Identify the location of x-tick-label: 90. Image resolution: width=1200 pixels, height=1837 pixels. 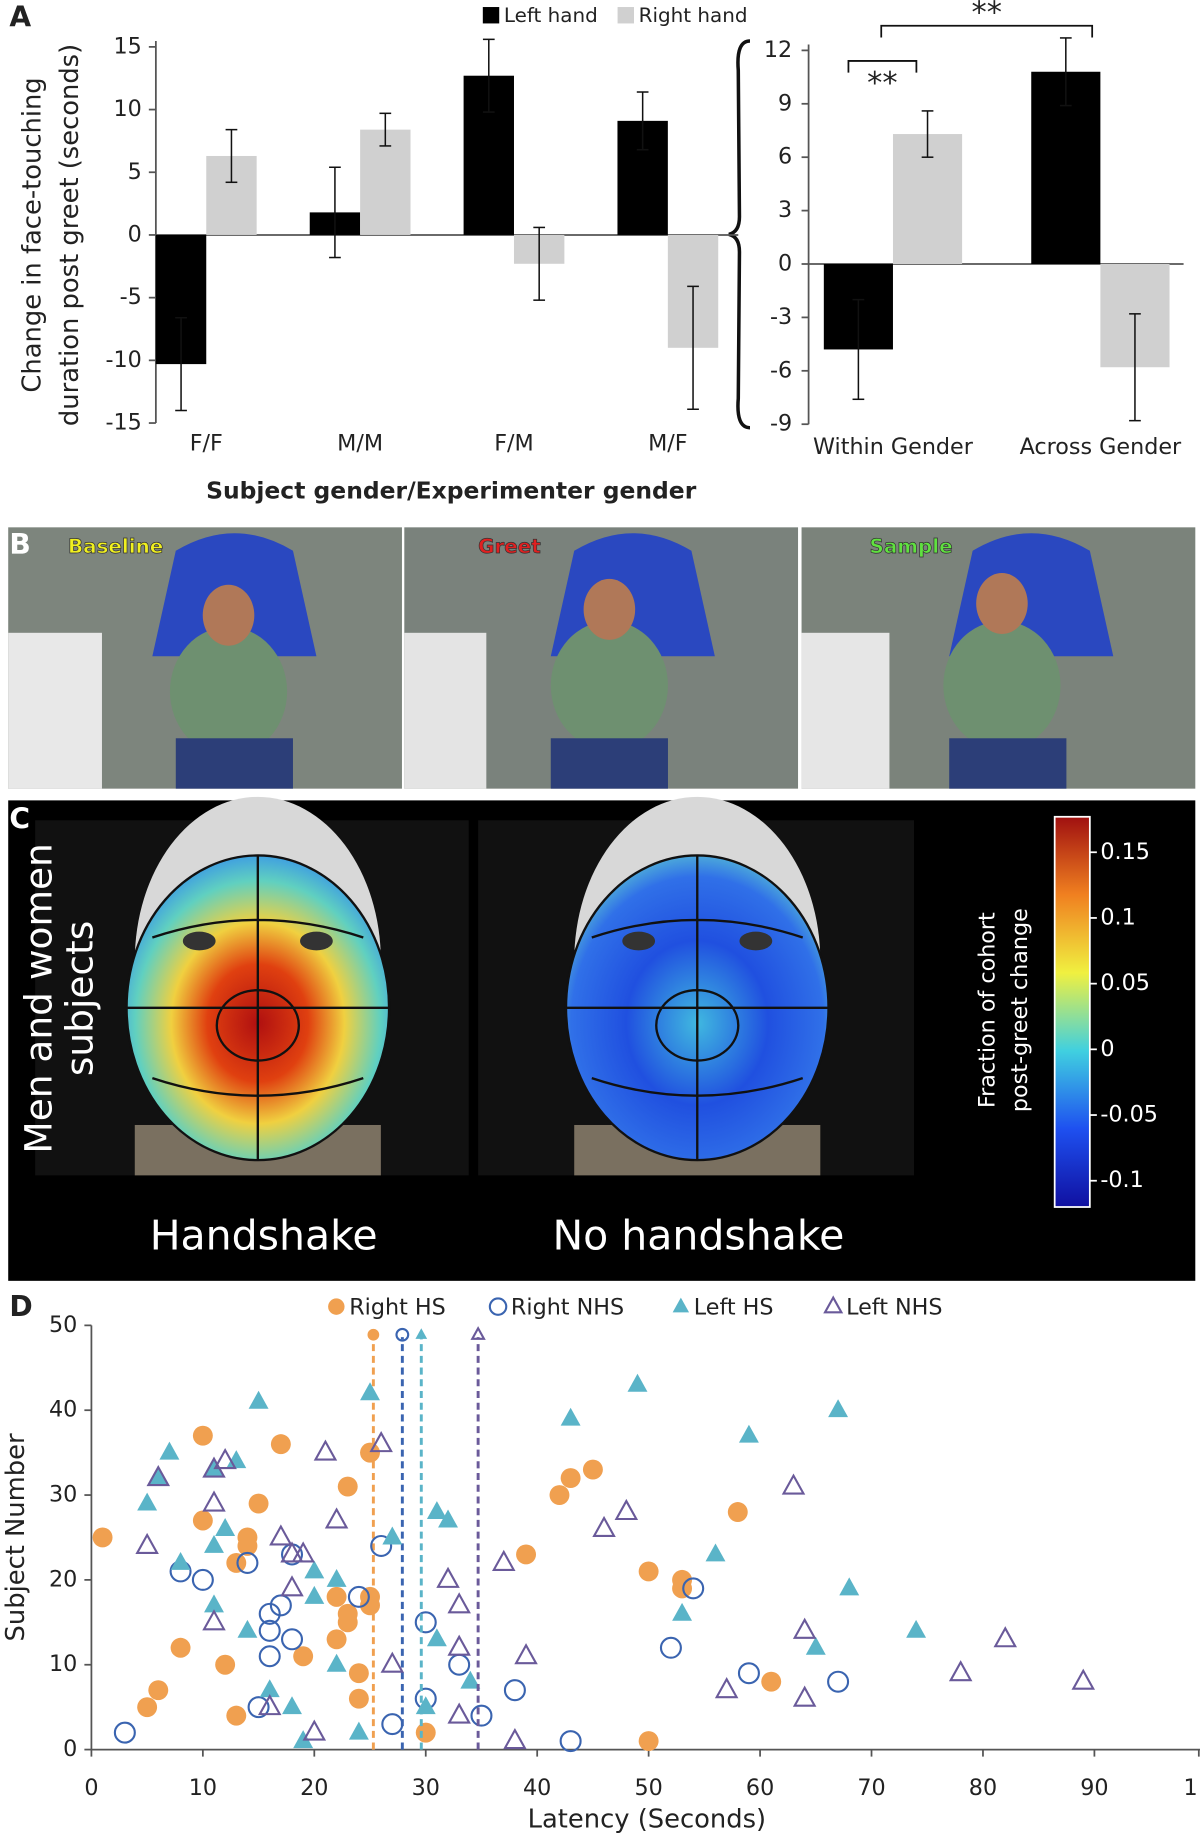
(1094, 1788).